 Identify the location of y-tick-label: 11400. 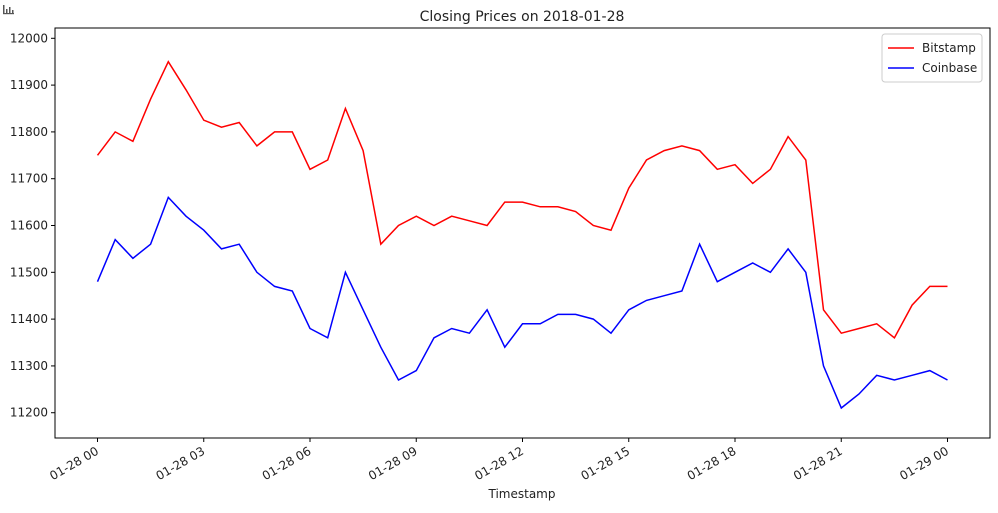
(29, 319).